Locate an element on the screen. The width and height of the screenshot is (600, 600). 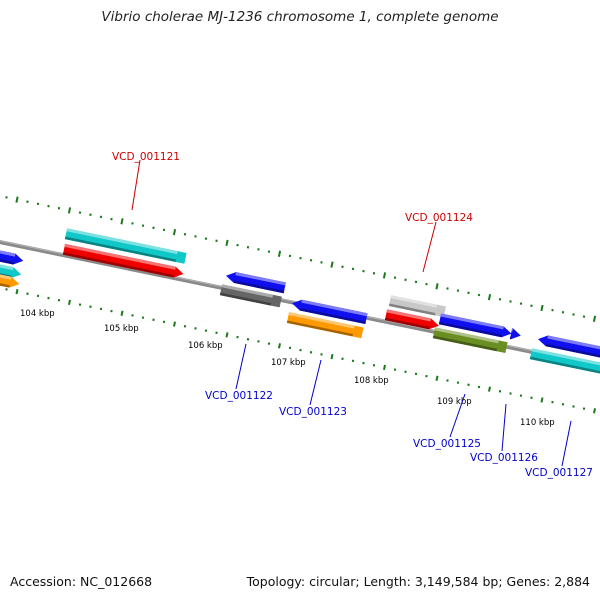
tick-label: 110 kbp is located at coordinates (537, 423).